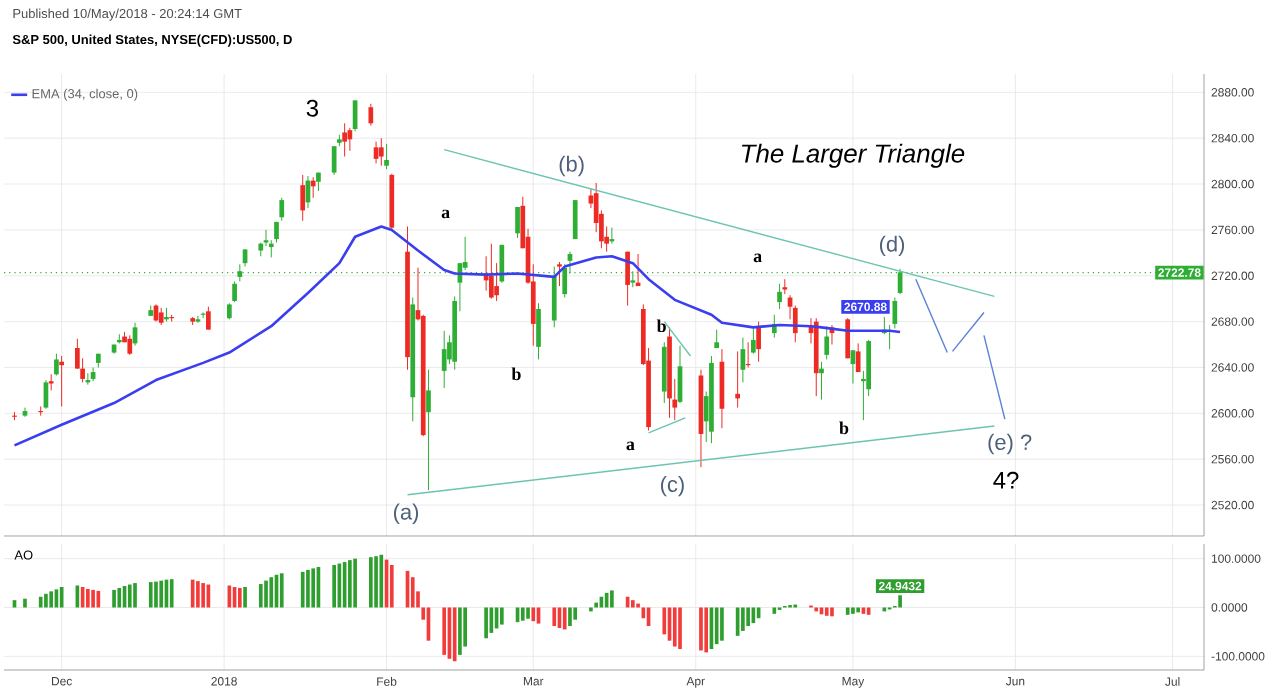 The image size is (1280, 696). What do you see at coordinates (853, 155) in the screenshot?
I see `annotation: The Larger Triangle` at bounding box center [853, 155].